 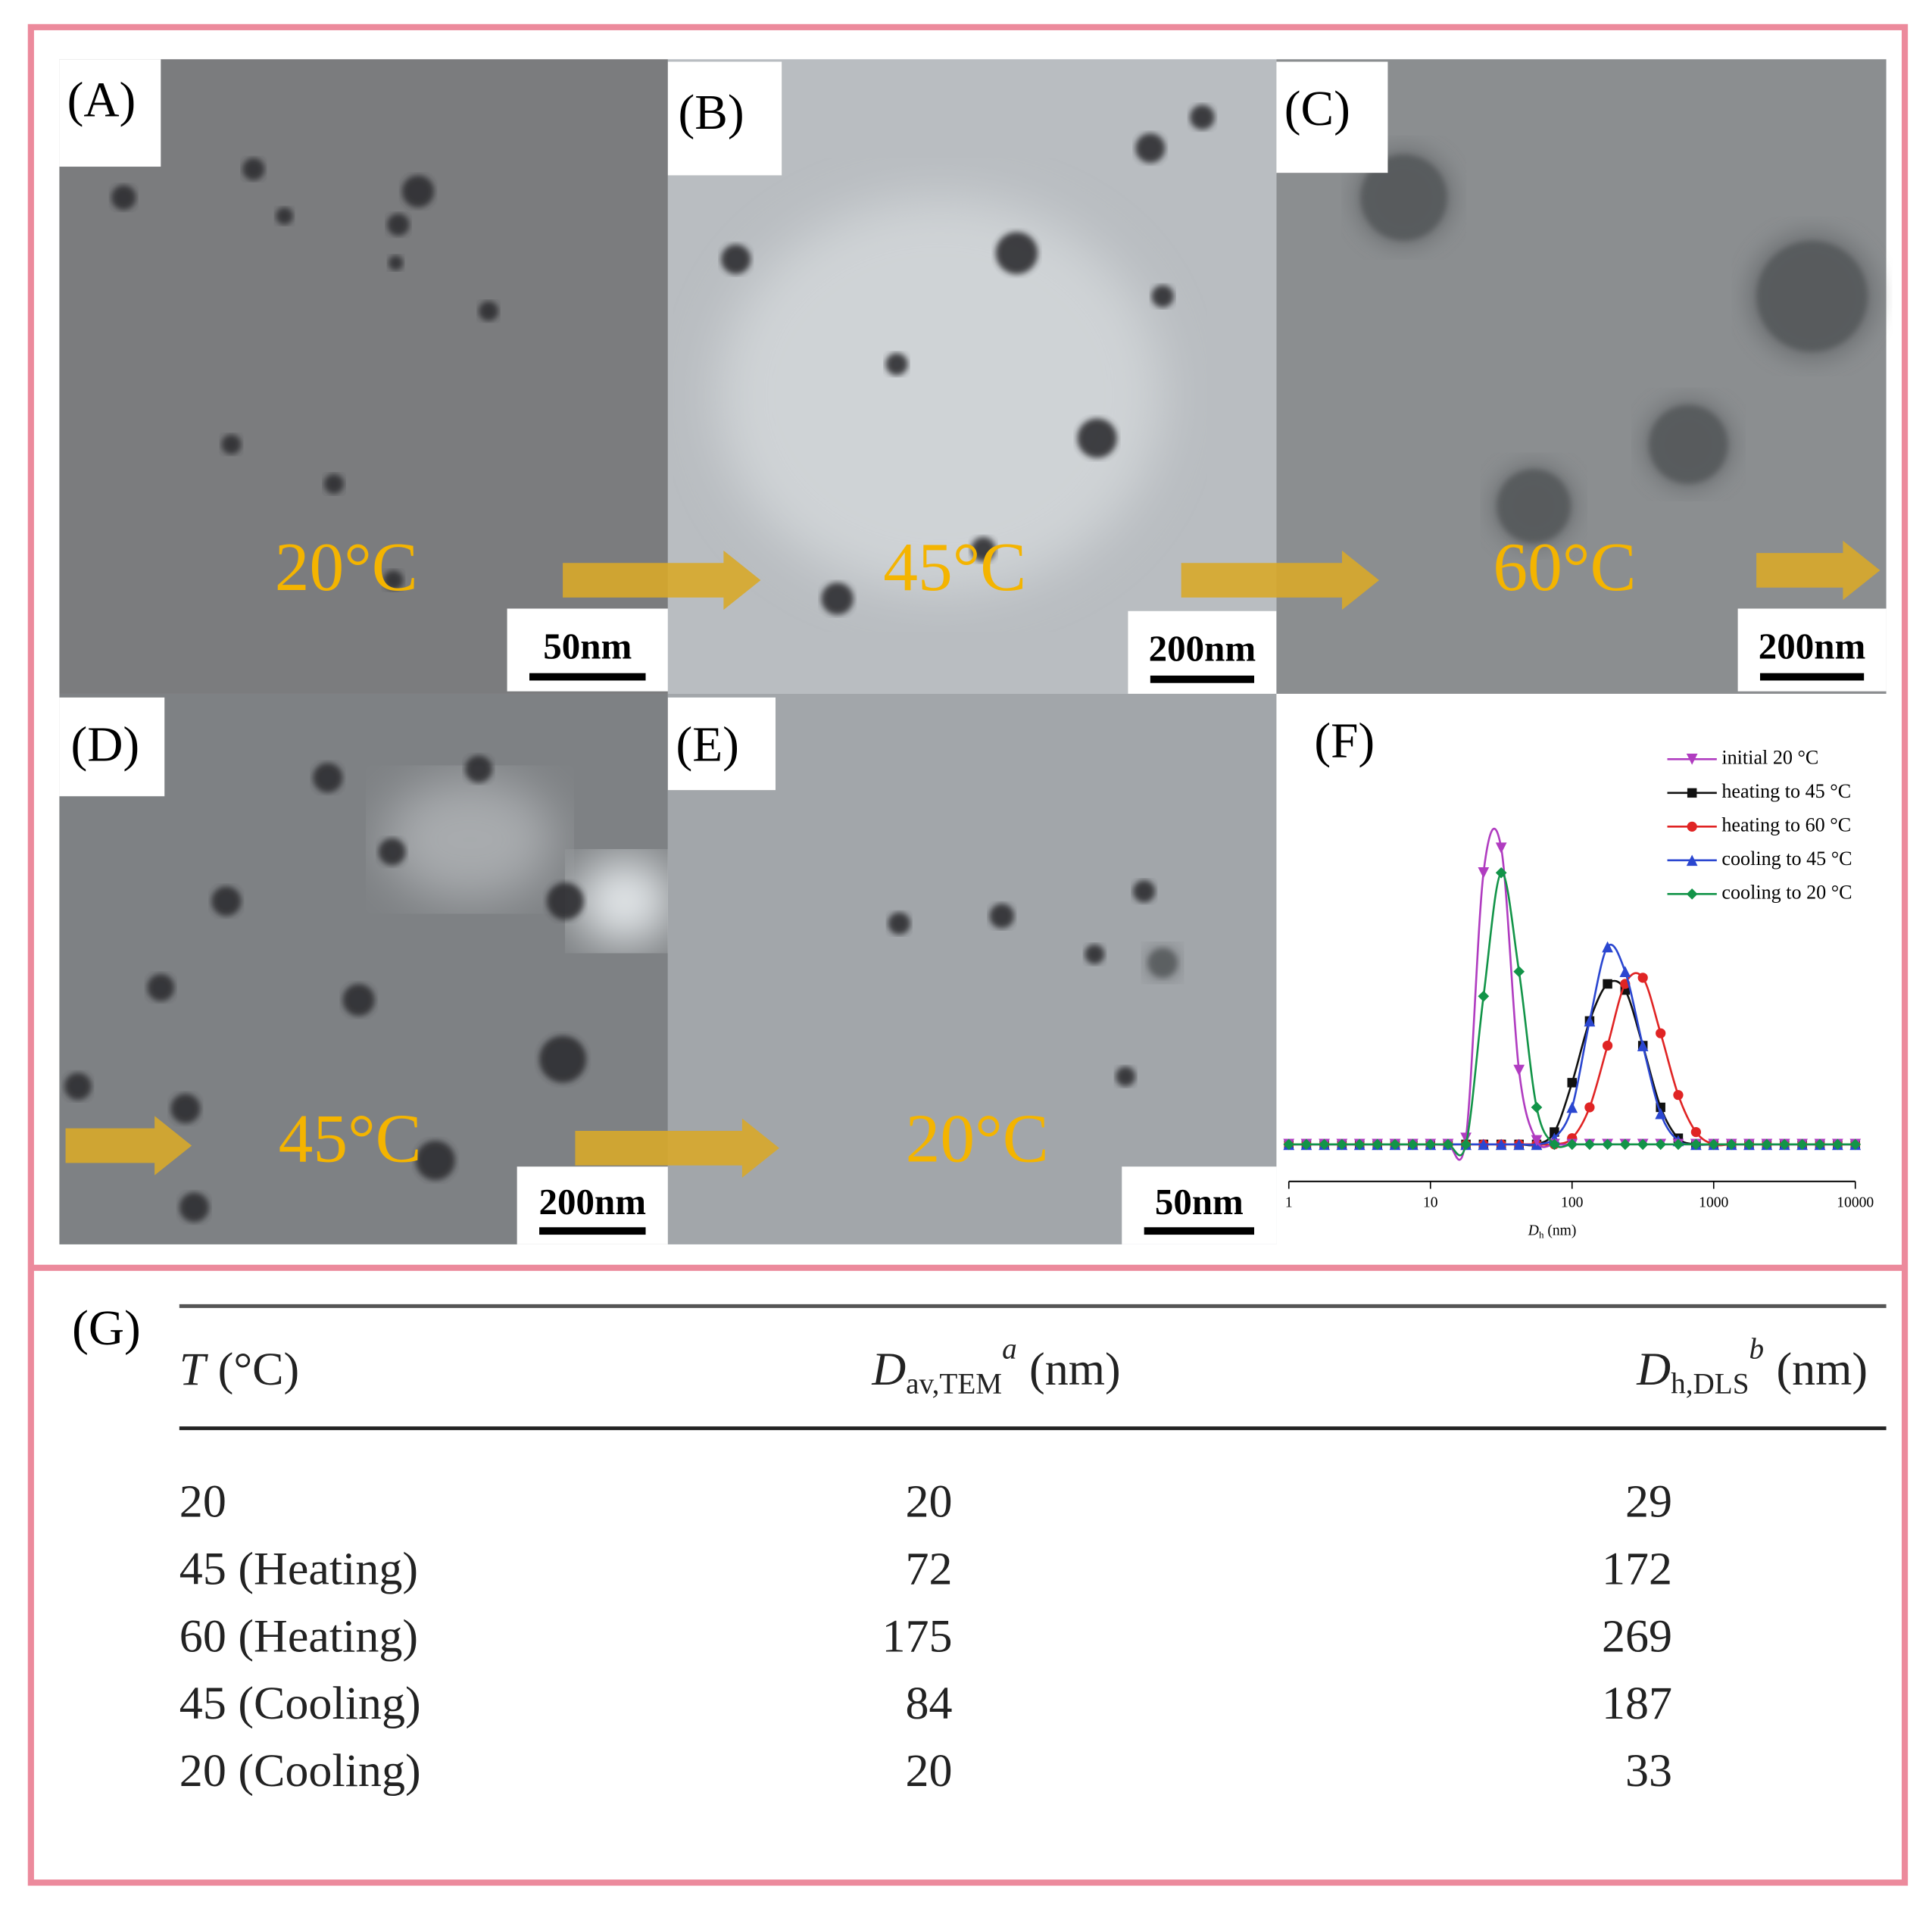 I want to click on panel-label: (F), so click(x=1344, y=741).